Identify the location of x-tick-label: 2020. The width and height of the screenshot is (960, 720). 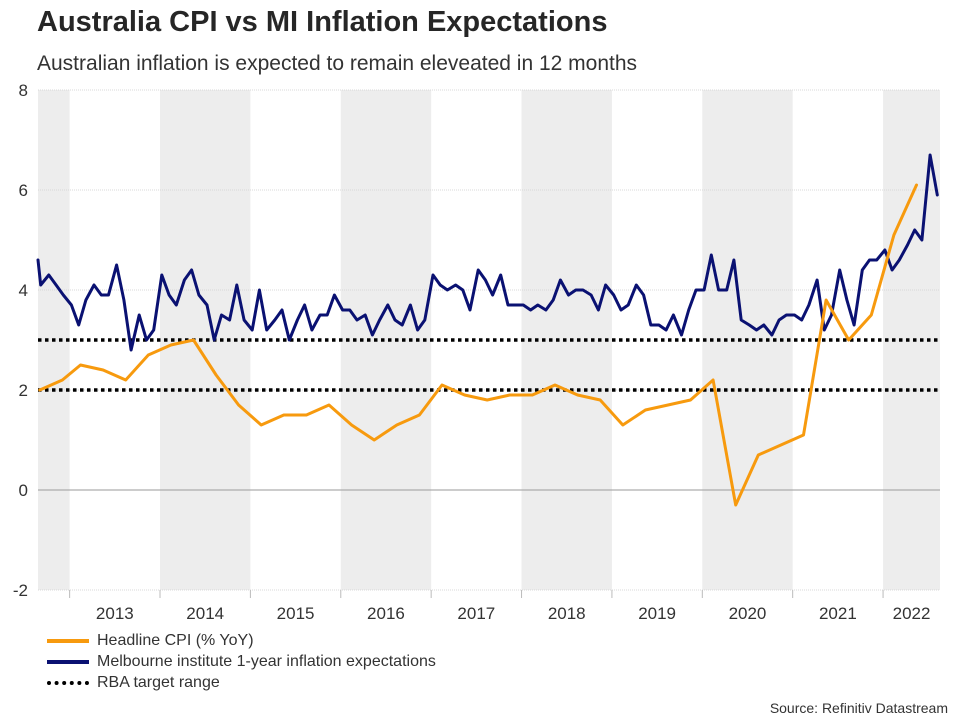
(748, 613).